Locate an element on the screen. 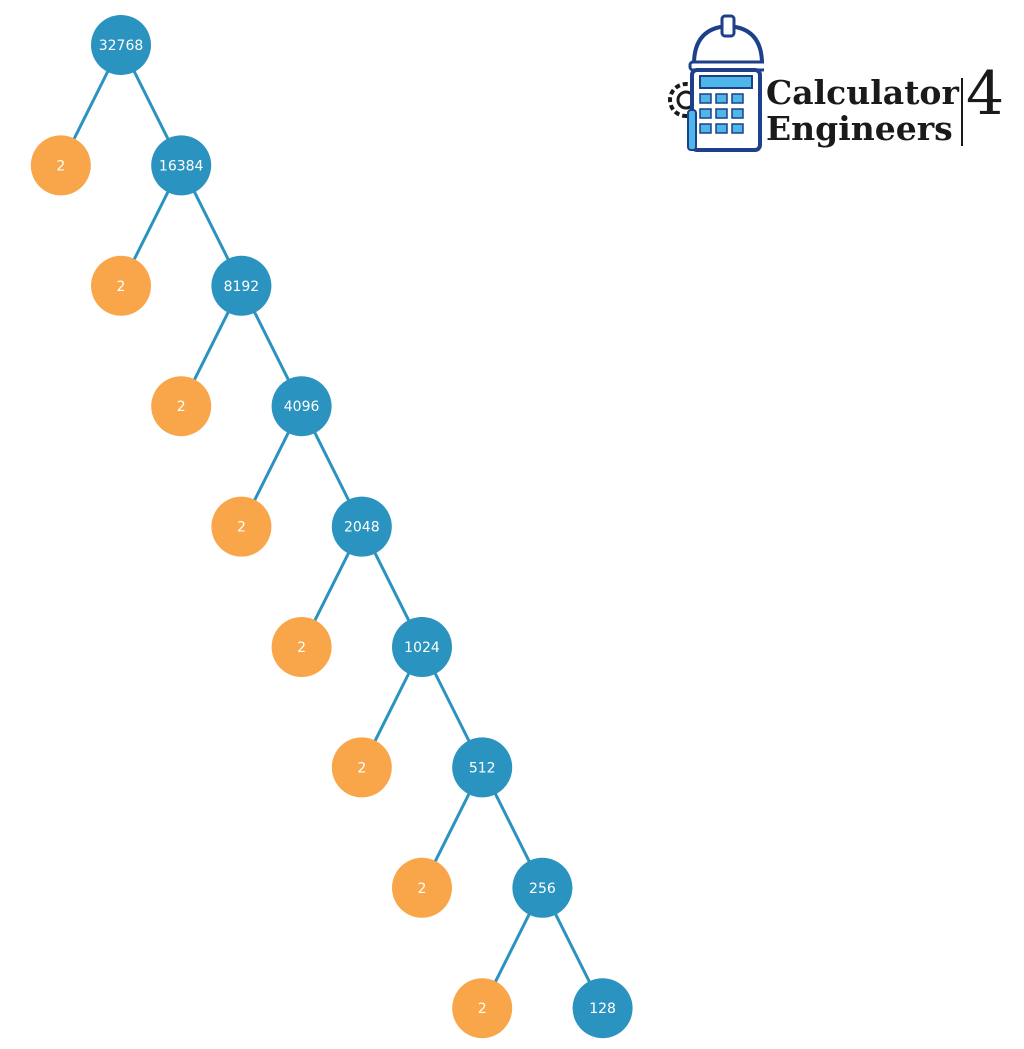 This screenshot has height=1049, width=1024. composite-node-label: 1024 is located at coordinates (422, 648).